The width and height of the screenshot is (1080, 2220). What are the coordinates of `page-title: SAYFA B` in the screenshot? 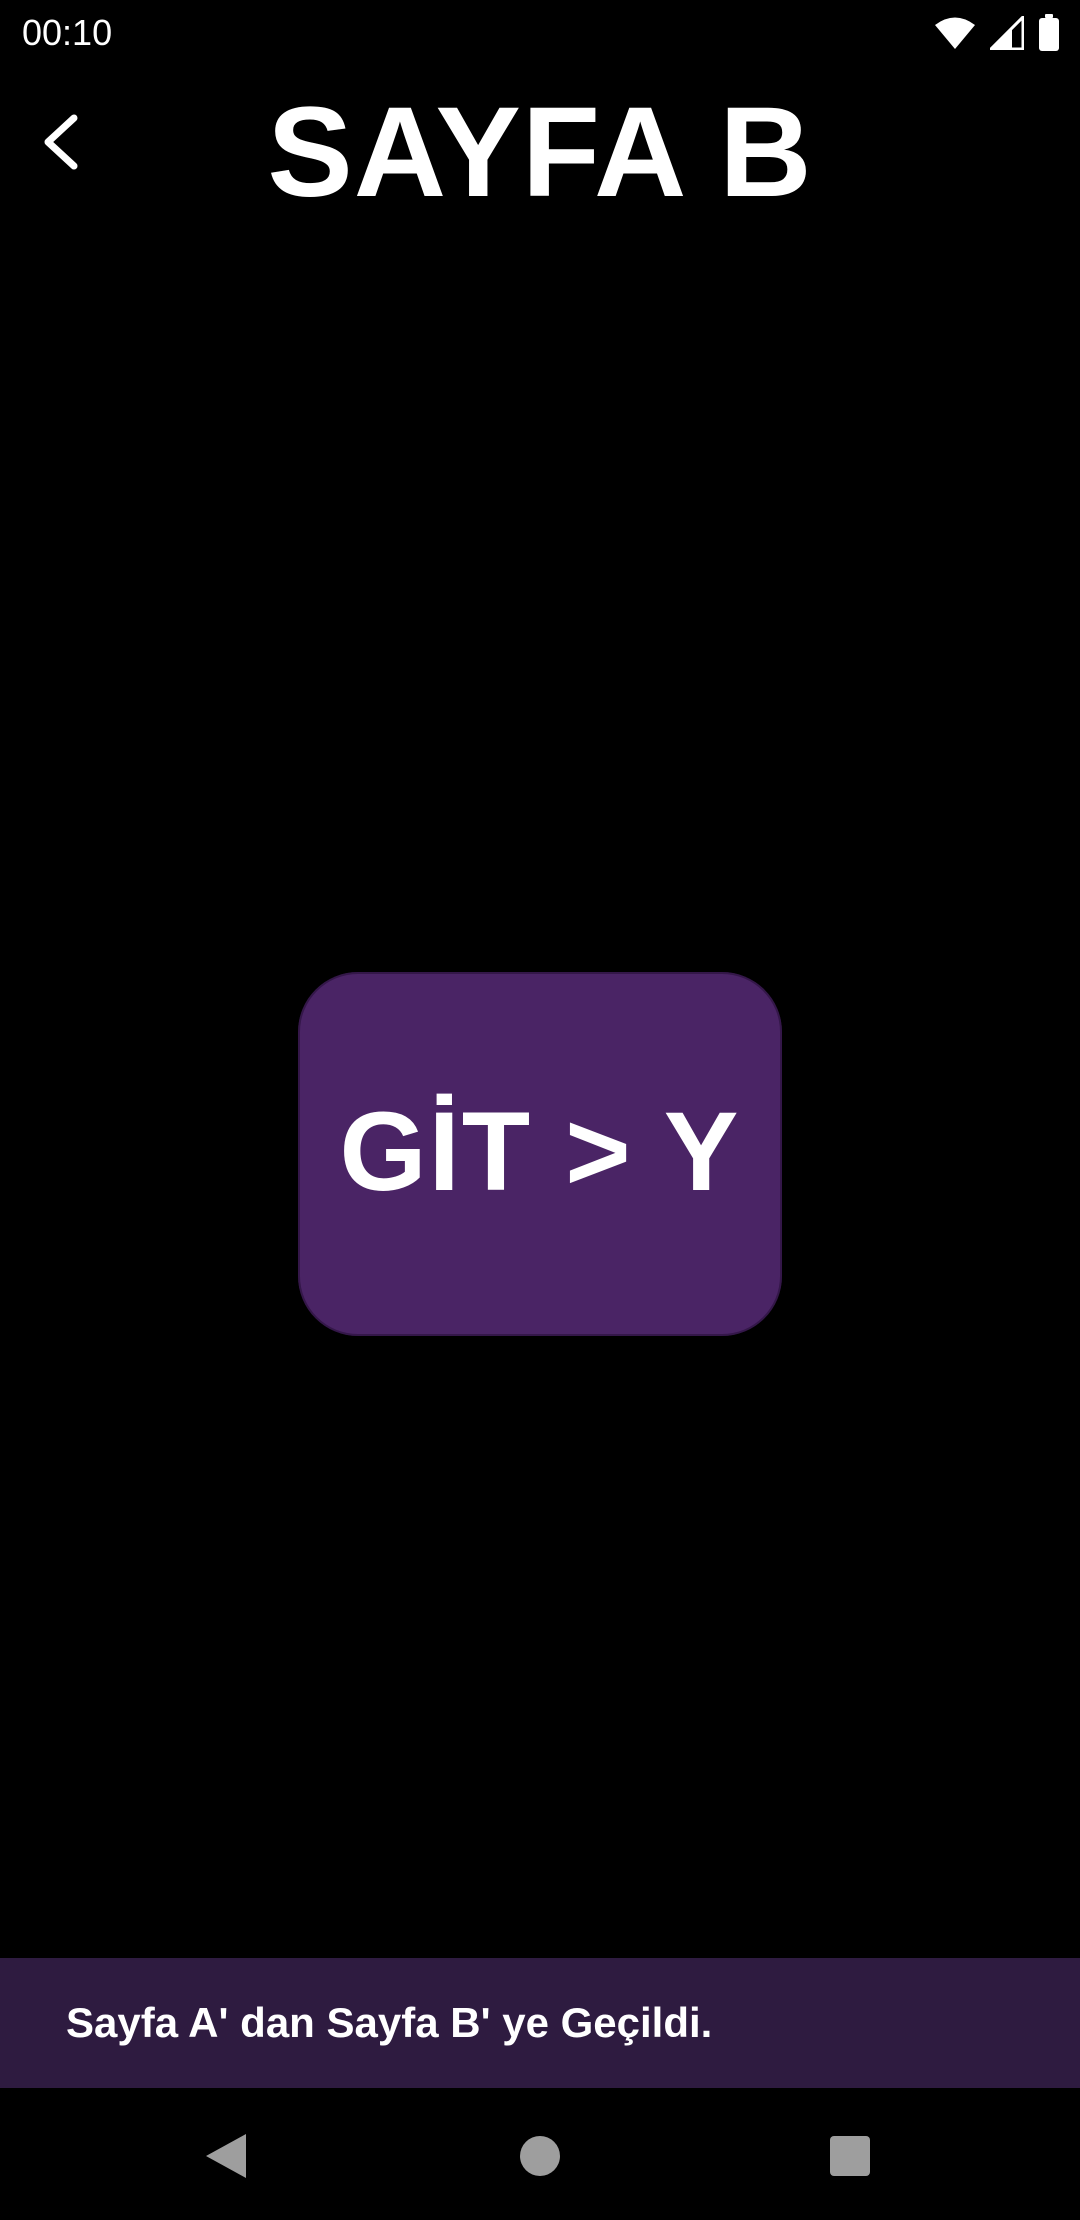 It's located at (540, 152).